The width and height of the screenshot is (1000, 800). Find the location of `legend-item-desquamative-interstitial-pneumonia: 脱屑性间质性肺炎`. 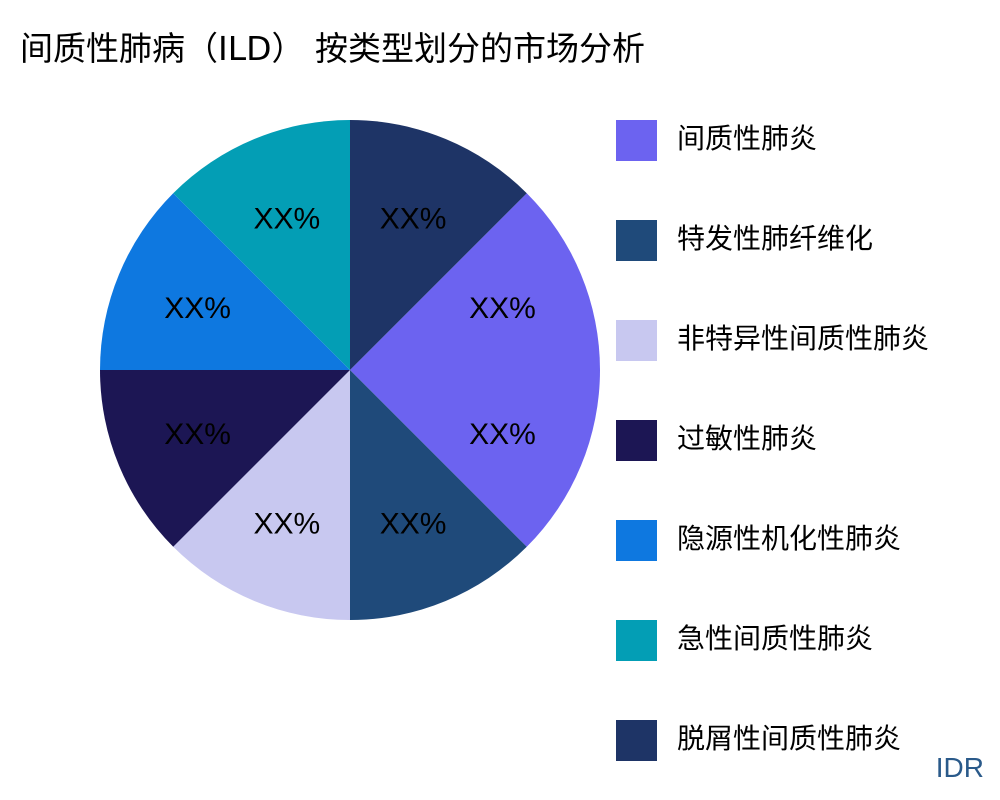

legend-item-desquamative-interstitial-pneumonia: 脱屑性间质性肺炎 is located at coordinates (806, 741).